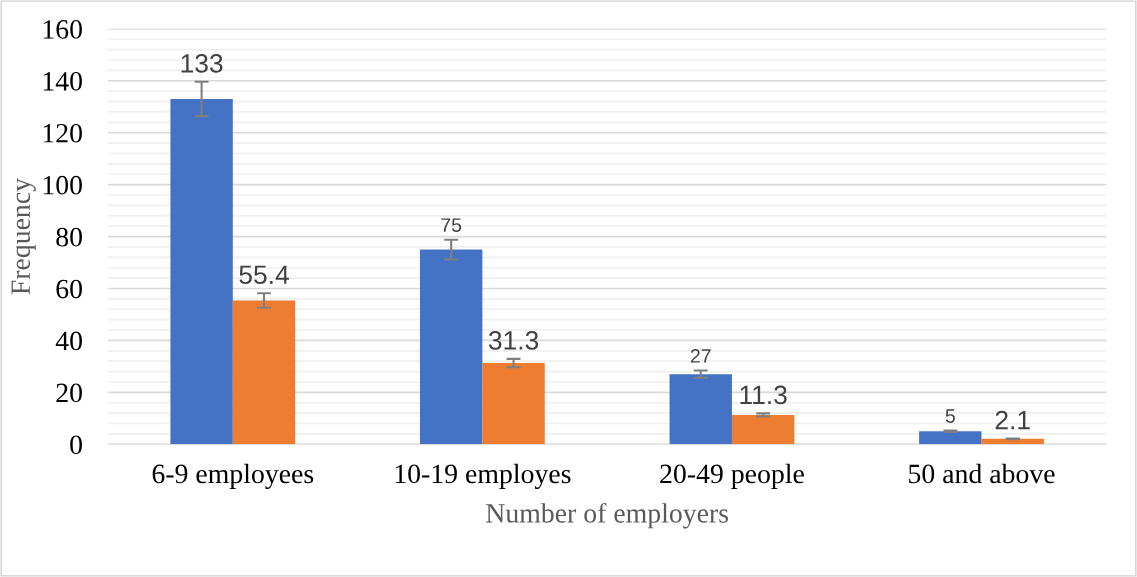 Image resolution: width=1137 pixels, height=577 pixels. Describe the element at coordinates (76, 445) in the screenshot. I see `y-tick-label: 0` at that location.